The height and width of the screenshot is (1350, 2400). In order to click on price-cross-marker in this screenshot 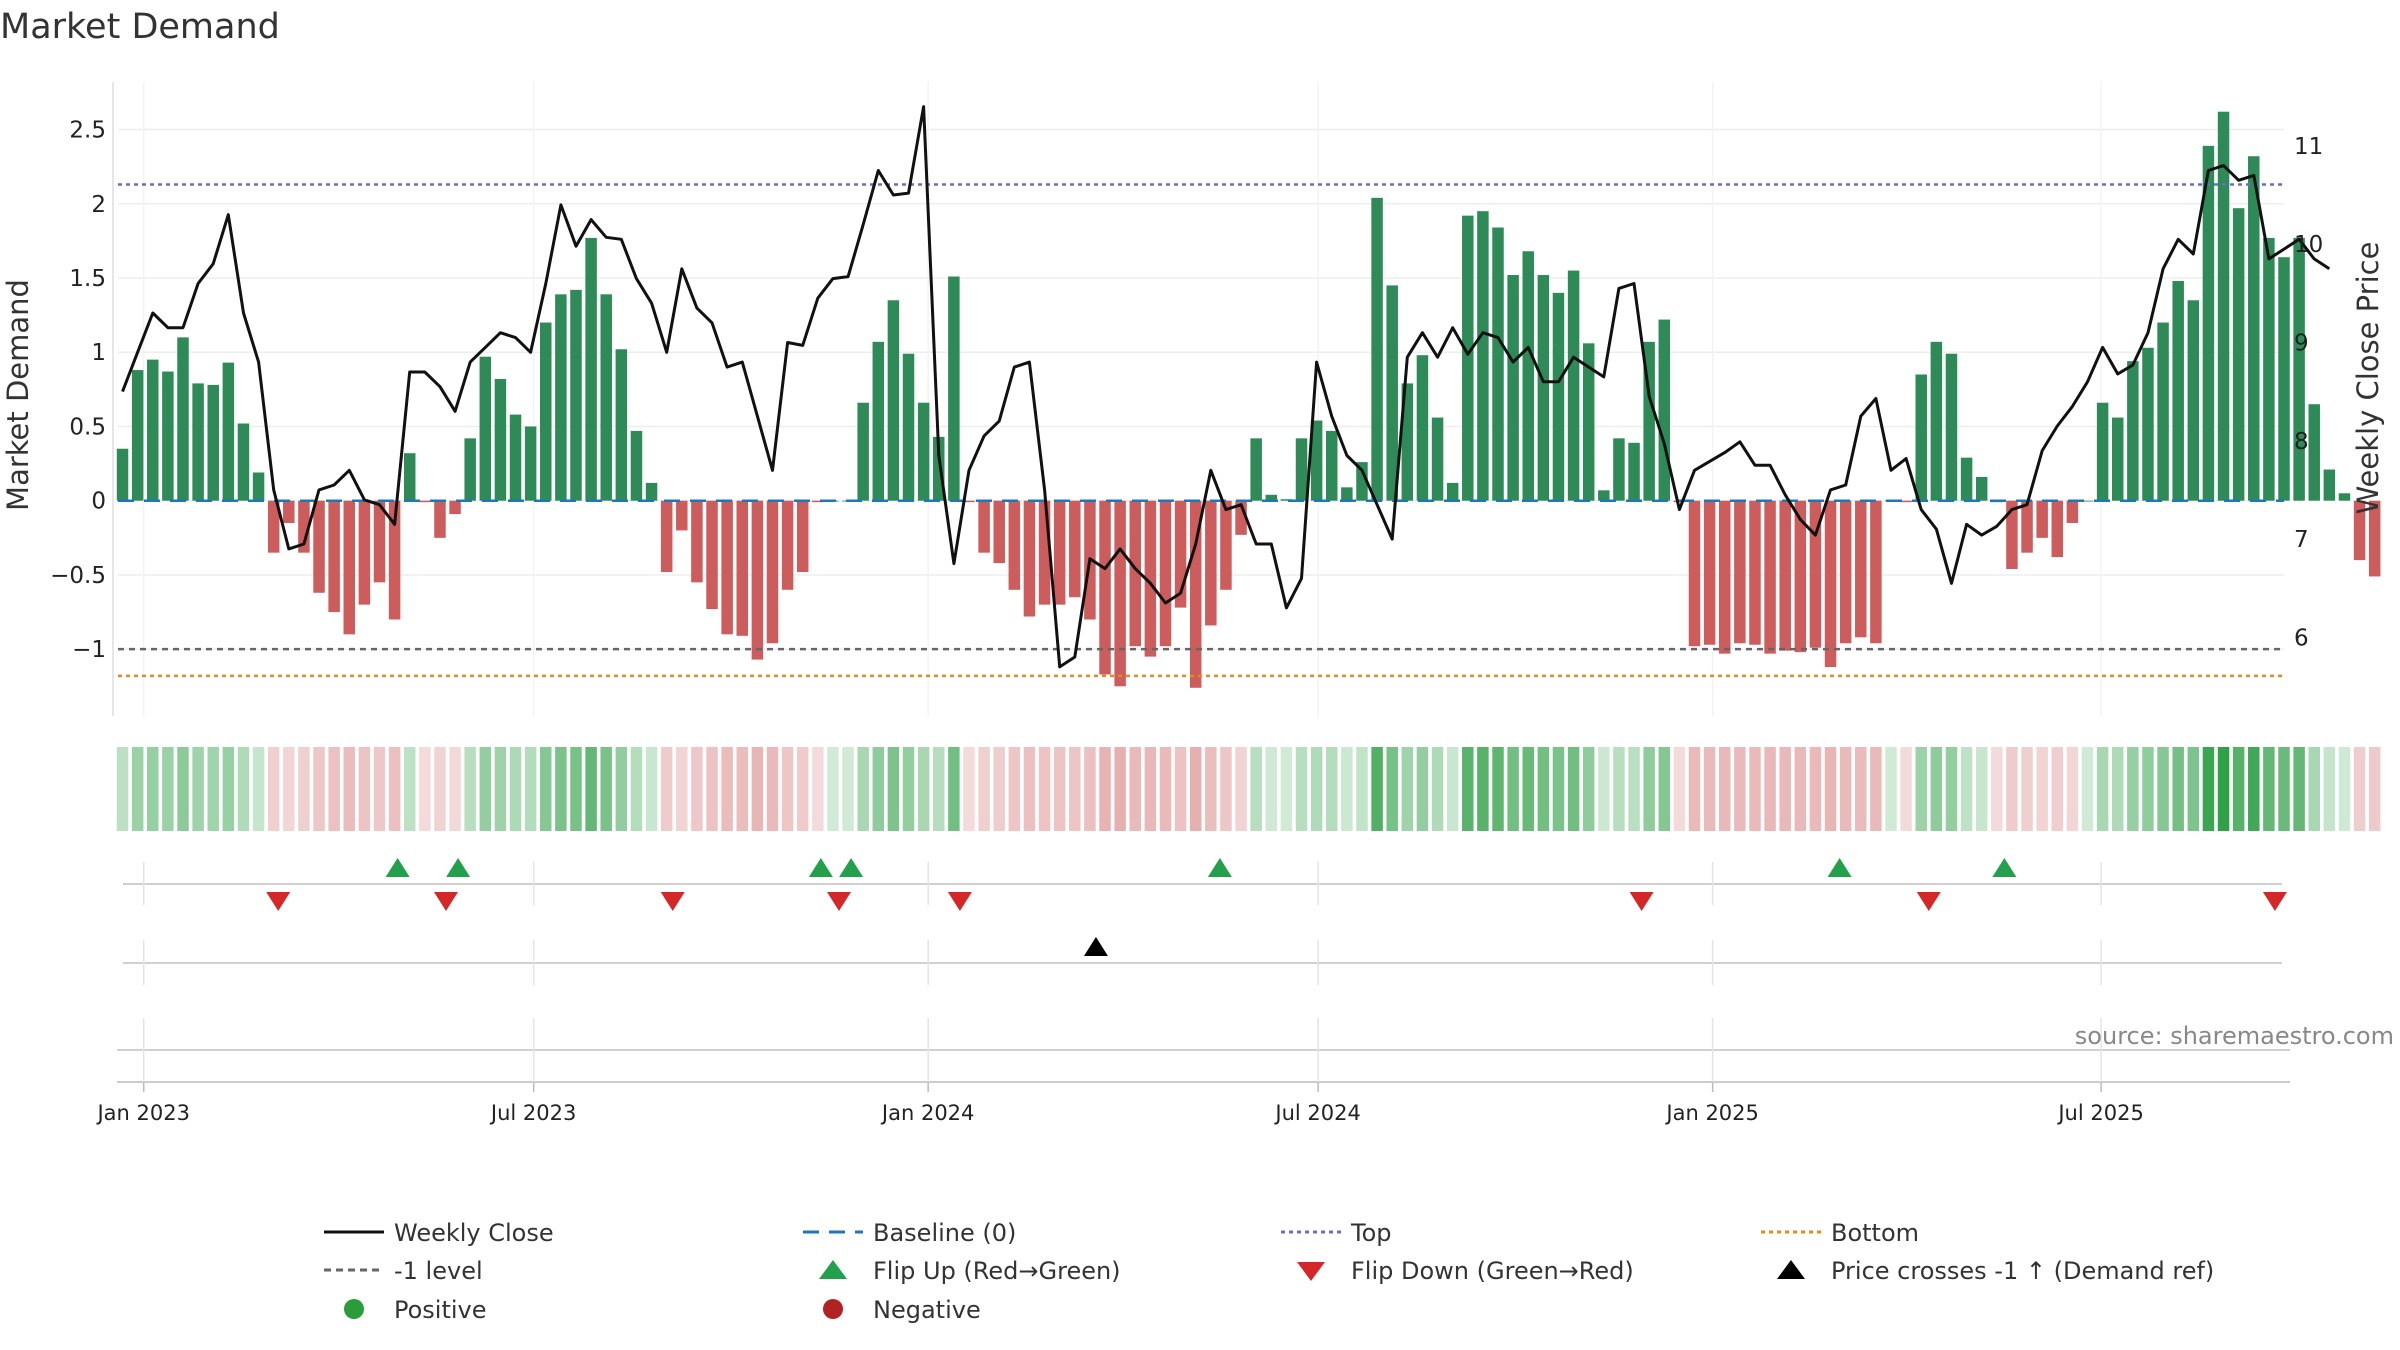, I will do `click(1095, 946)`.